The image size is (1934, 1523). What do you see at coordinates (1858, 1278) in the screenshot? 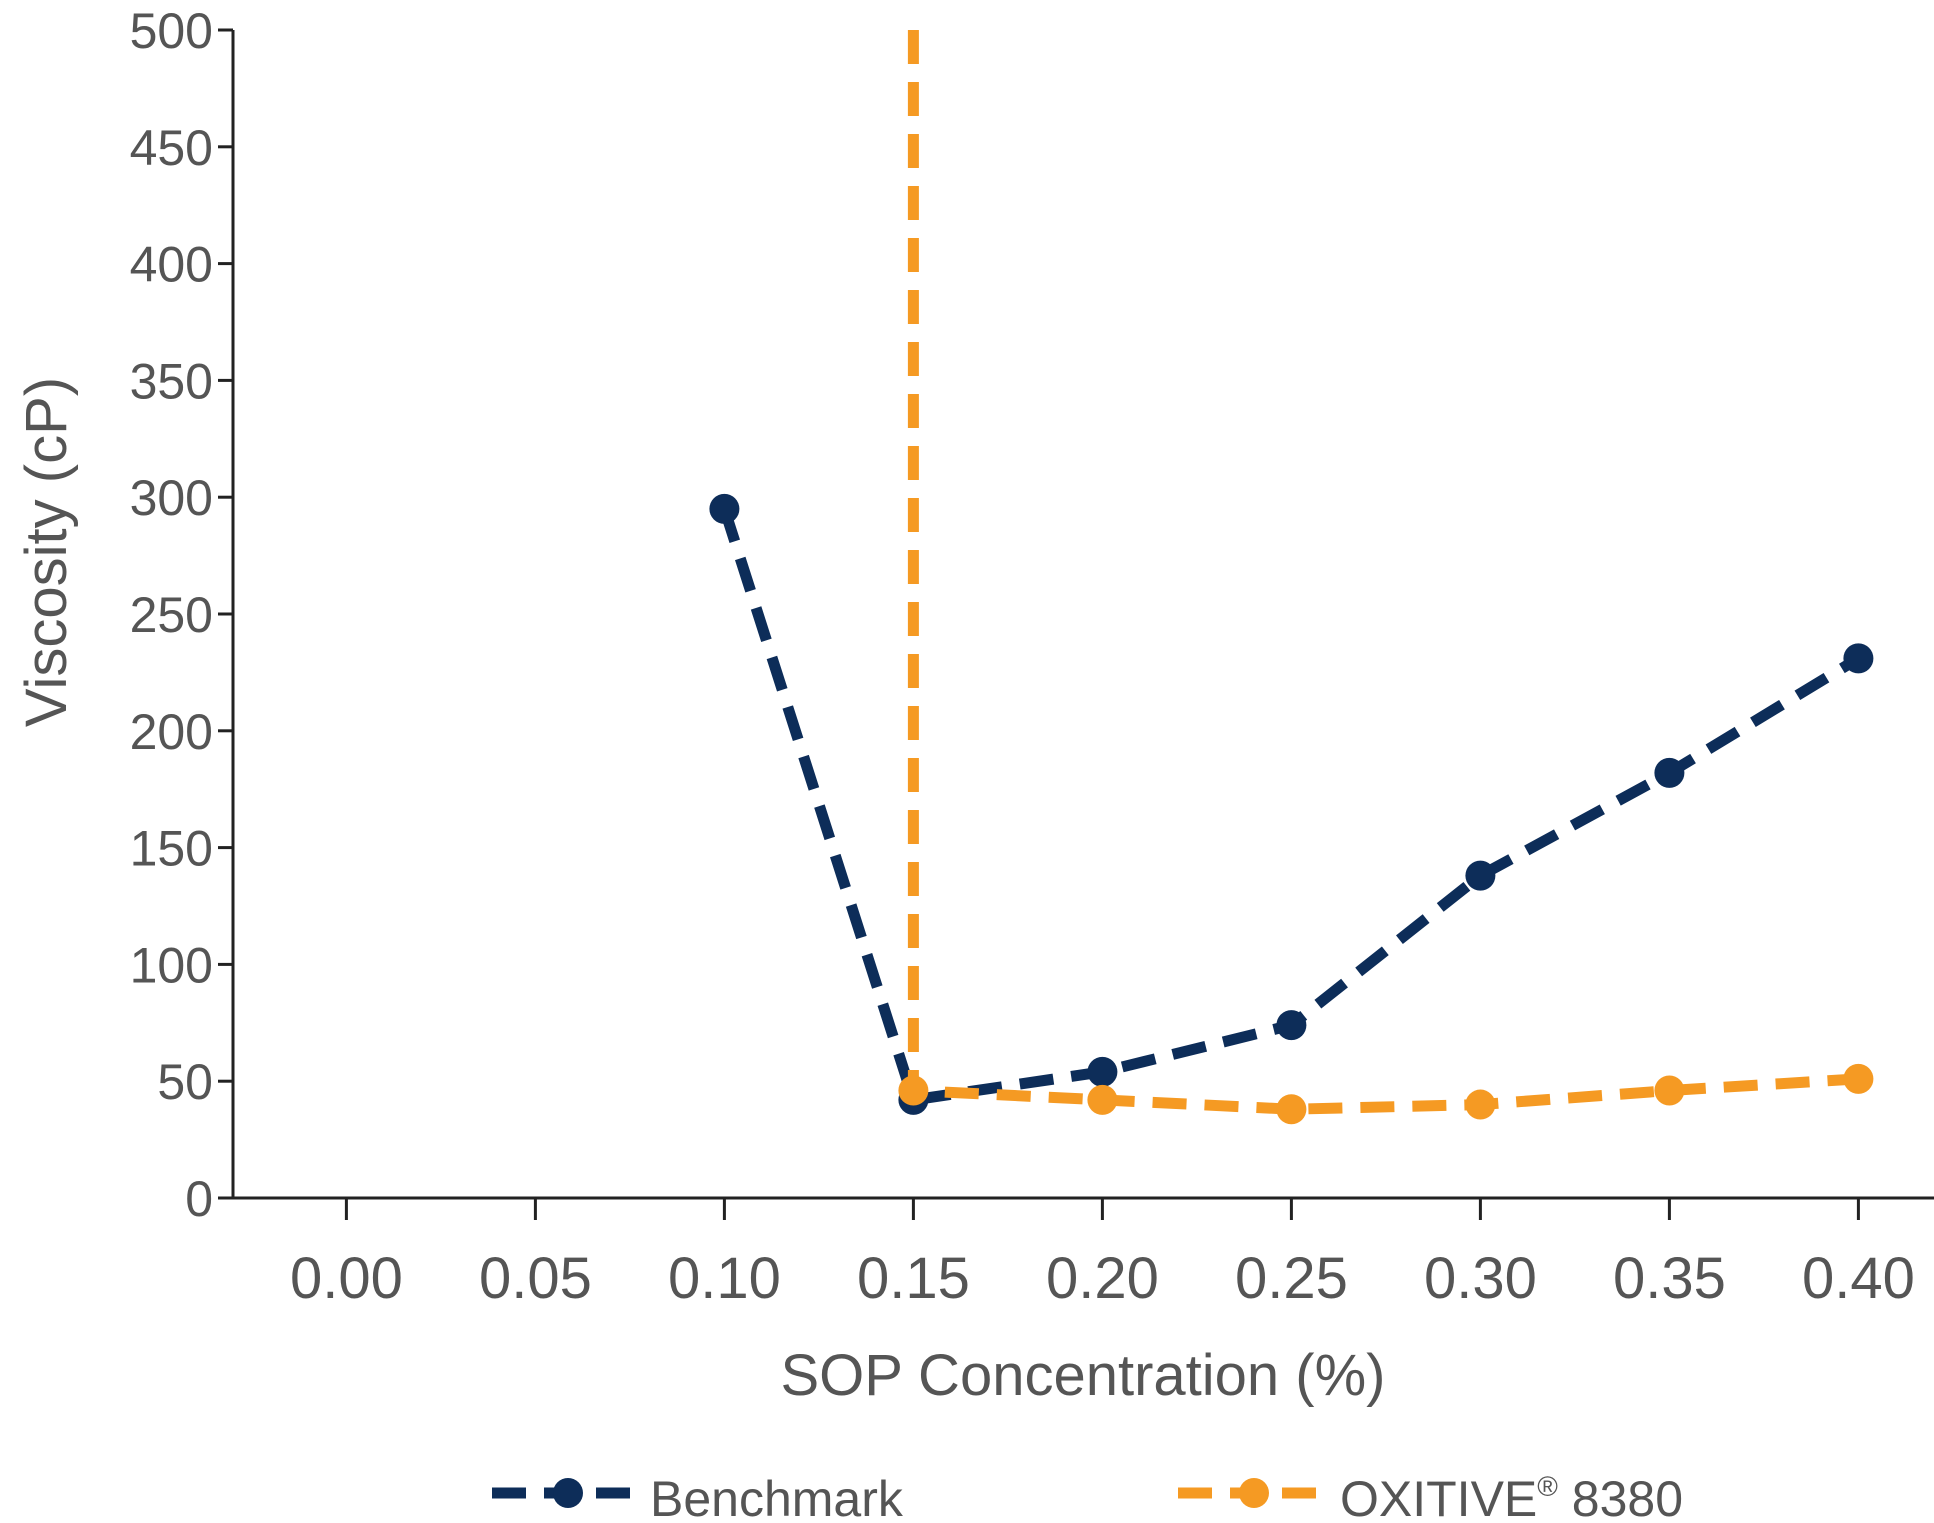
I see `x-tick-label: 0.40` at bounding box center [1858, 1278].